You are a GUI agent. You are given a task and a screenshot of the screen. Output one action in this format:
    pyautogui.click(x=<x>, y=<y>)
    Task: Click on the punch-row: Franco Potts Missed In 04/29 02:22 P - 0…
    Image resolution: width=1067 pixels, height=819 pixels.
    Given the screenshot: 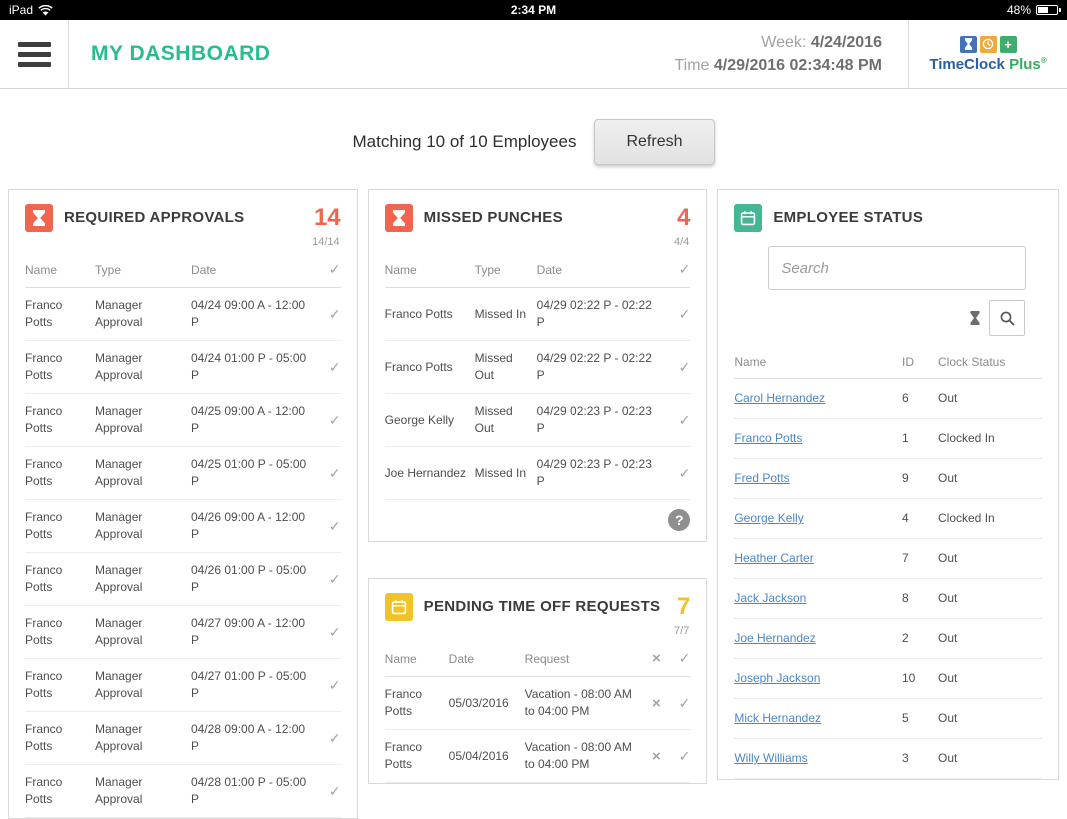 What is the action you would take?
    pyautogui.click(x=537, y=314)
    